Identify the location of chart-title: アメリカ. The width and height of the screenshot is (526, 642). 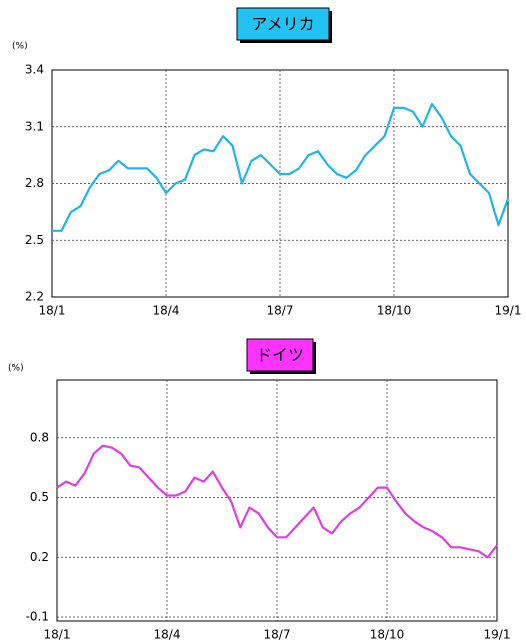
(282, 24).